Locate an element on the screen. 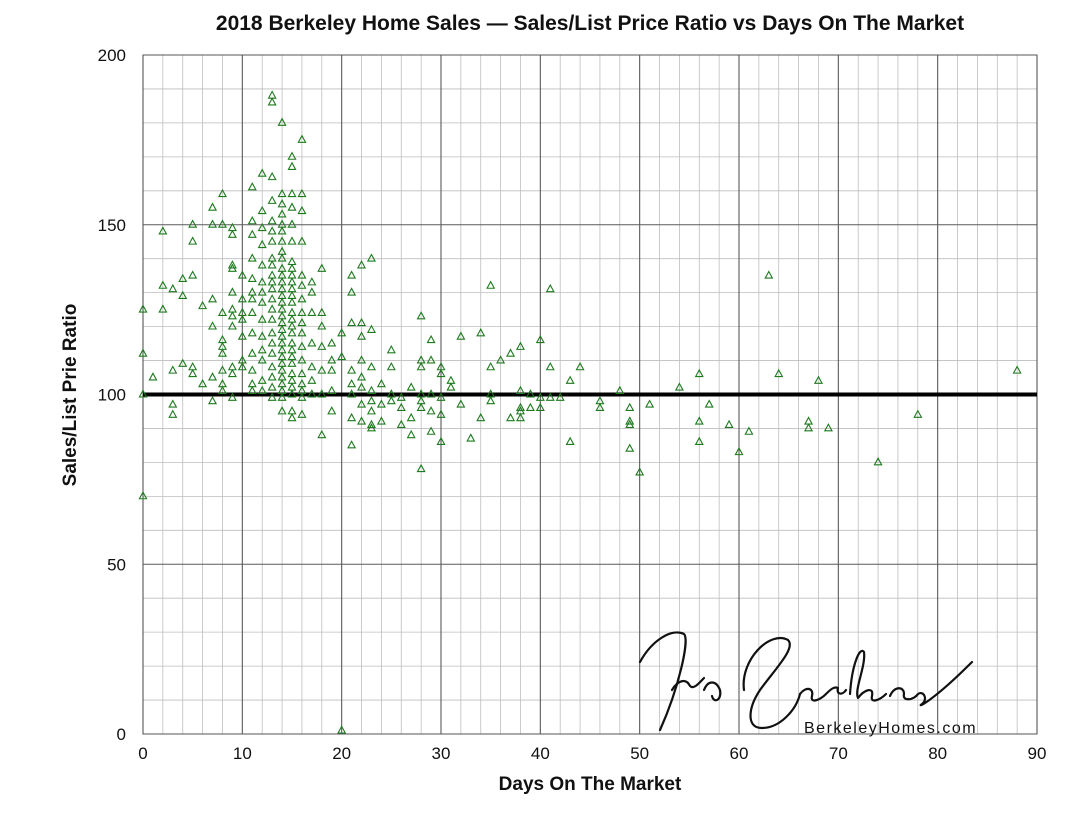 The width and height of the screenshot is (1080, 818). x-tick-label: 0 is located at coordinates (142, 753).